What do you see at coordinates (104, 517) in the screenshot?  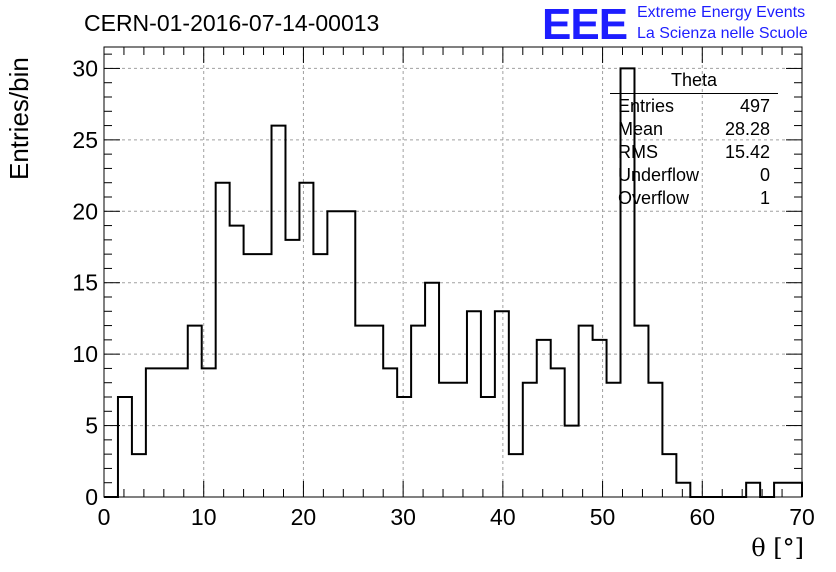 I see `x-tick-label: 0` at bounding box center [104, 517].